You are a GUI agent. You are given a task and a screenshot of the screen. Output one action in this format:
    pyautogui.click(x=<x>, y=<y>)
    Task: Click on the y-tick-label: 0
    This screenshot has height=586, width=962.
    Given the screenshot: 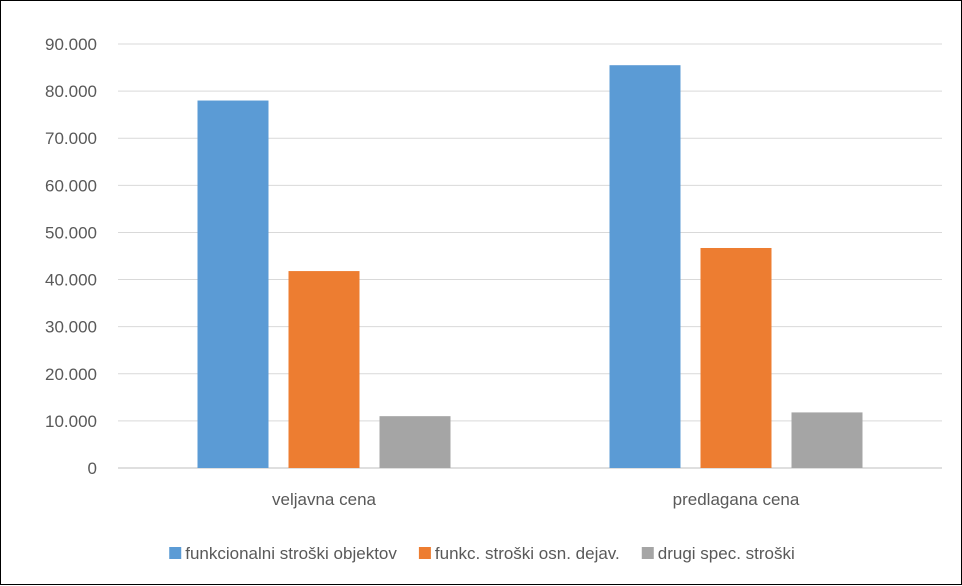 What is the action you would take?
    pyautogui.click(x=92, y=468)
    